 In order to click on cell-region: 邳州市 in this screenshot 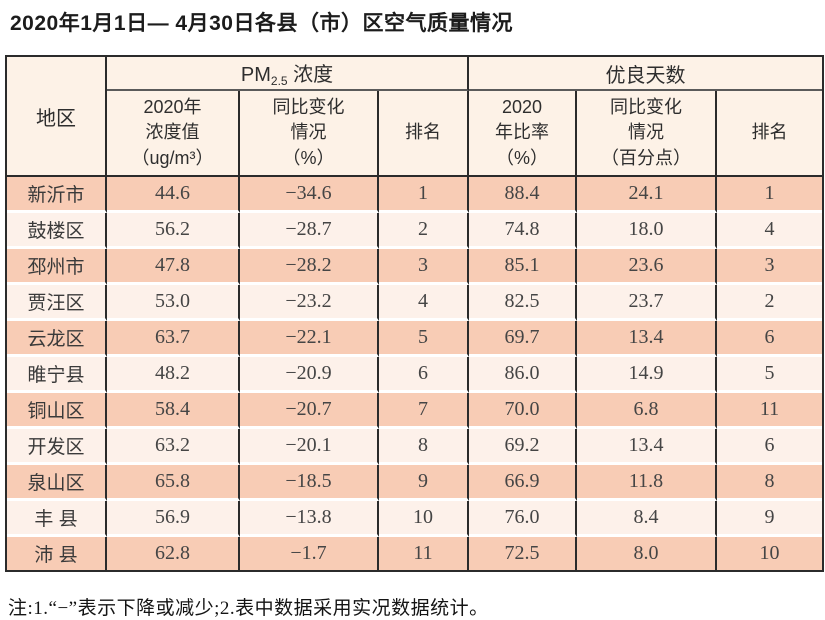, I will do `click(57, 267)`.